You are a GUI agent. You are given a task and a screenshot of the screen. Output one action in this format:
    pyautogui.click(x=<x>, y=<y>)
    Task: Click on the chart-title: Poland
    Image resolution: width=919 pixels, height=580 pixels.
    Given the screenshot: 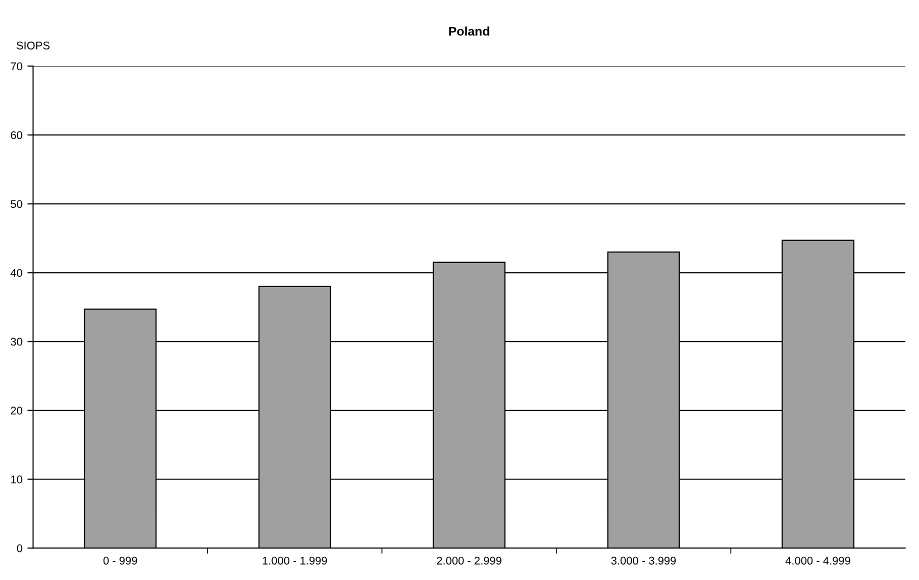 What is the action you would take?
    pyautogui.click(x=469, y=31)
    